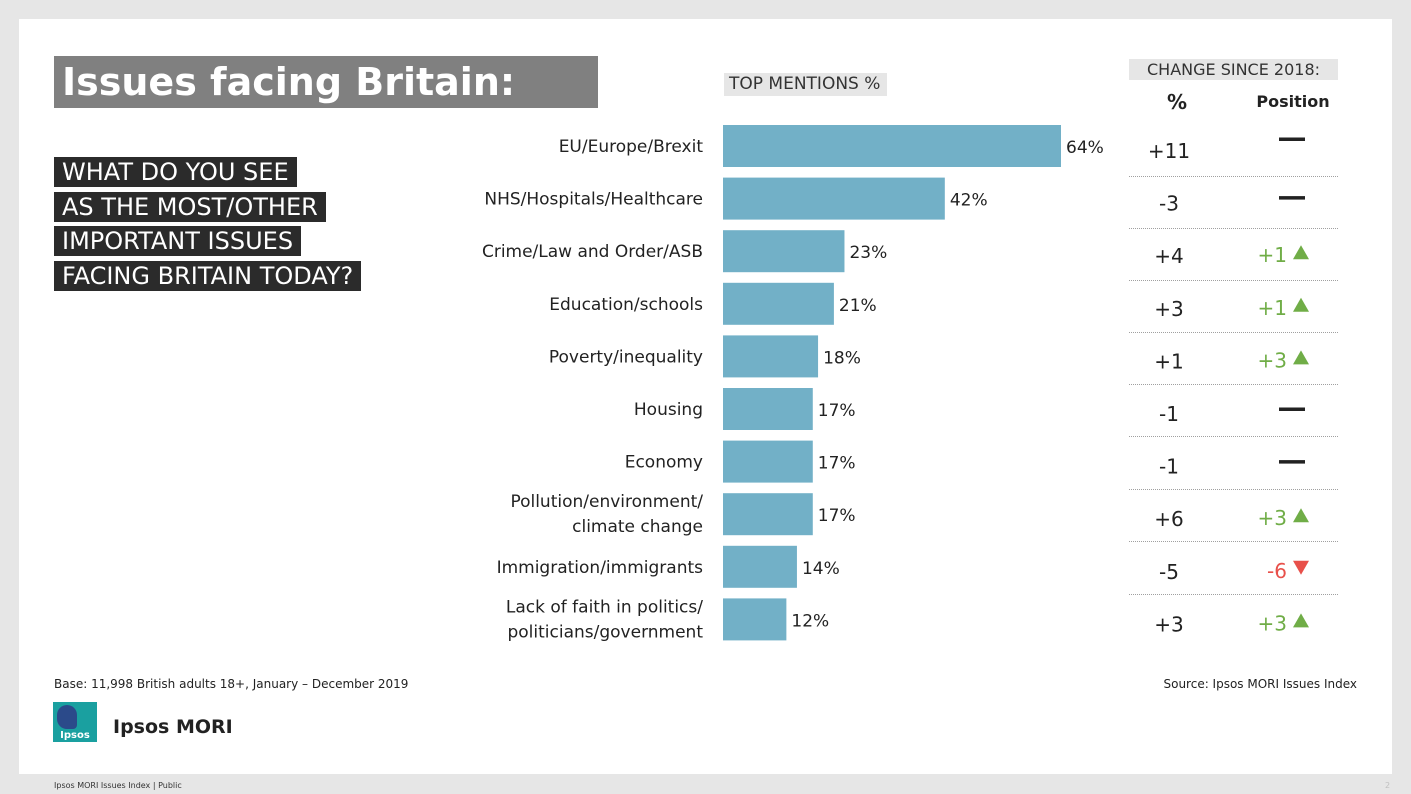 The image size is (1411, 794). I want to click on ipsos-logo: Ipsos, so click(75, 722).